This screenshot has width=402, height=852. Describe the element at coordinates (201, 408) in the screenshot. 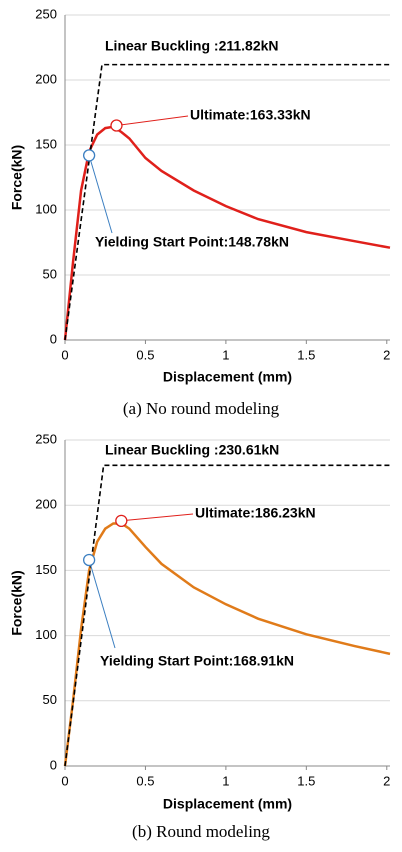

I see `caption: (a) No round modeling` at that location.